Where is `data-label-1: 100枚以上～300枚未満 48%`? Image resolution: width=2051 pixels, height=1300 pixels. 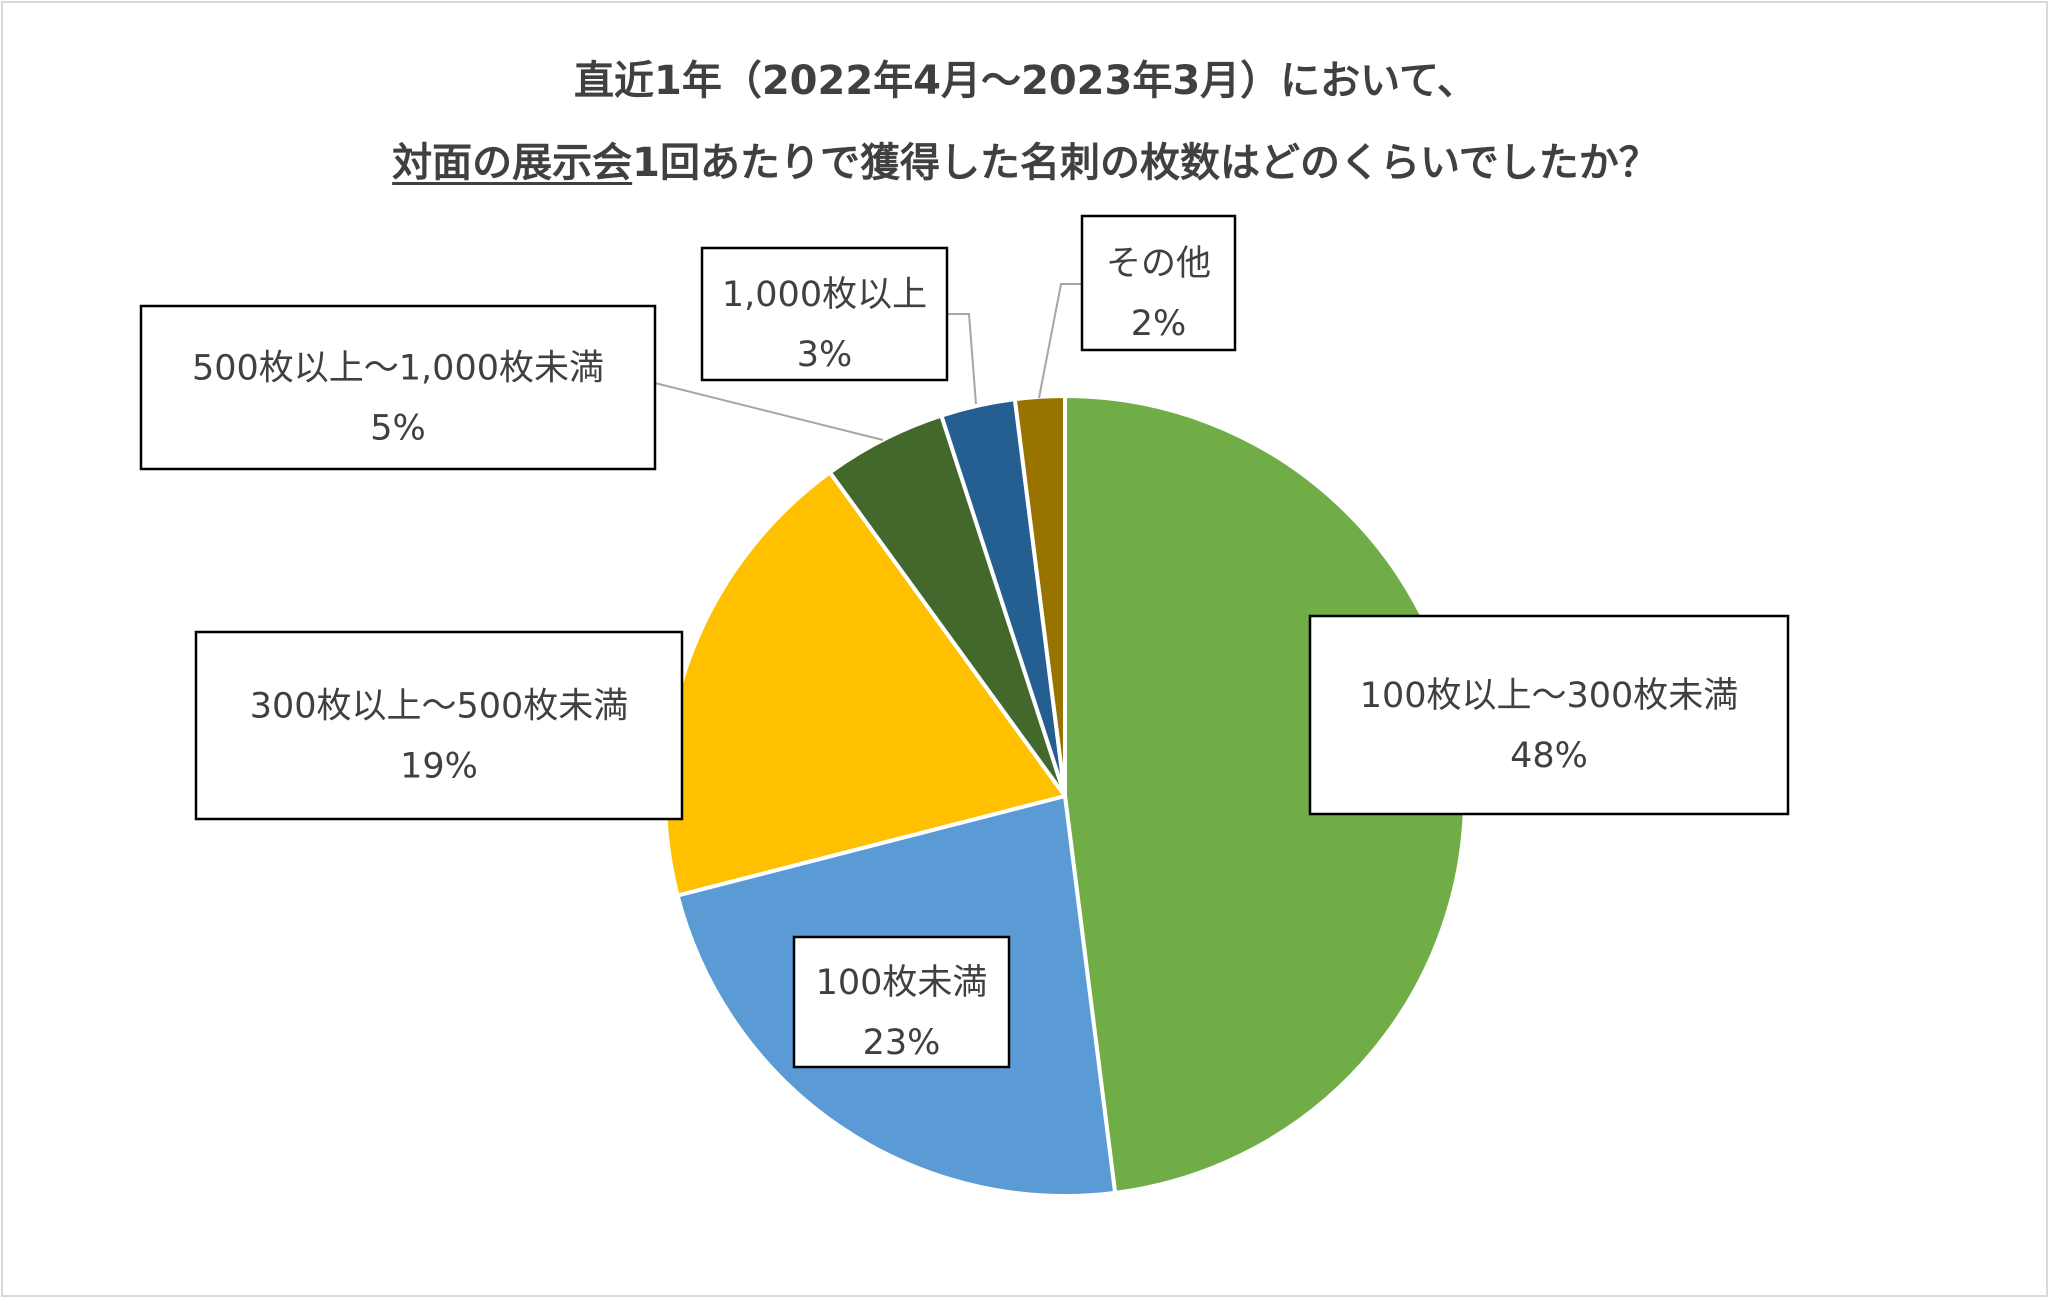
data-label-1: 100枚以上～300枚未満 48% is located at coordinates (1549, 715).